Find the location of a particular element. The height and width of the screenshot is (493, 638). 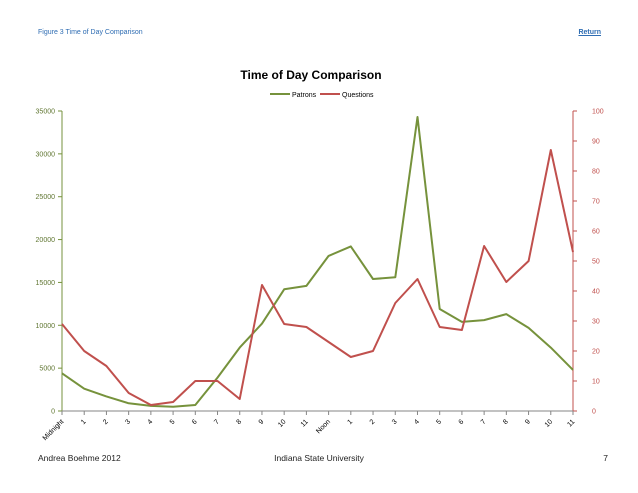

y-left-tick-label: 5000 is located at coordinates (47, 369).